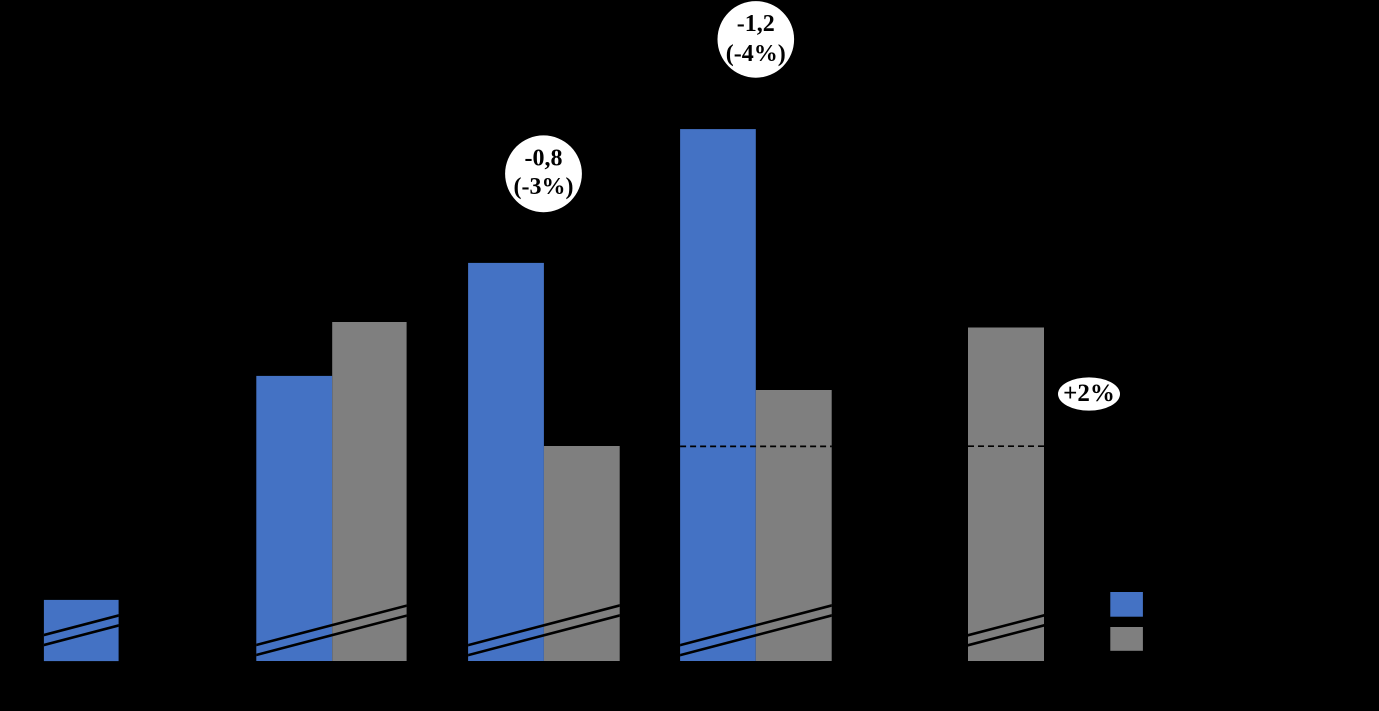 This screenshot has width=1379, height=711. What do you see at coordinates (756, 54) in the screenshot?
I see `svg-text: (-4%)` at bounding box center [756, 54].